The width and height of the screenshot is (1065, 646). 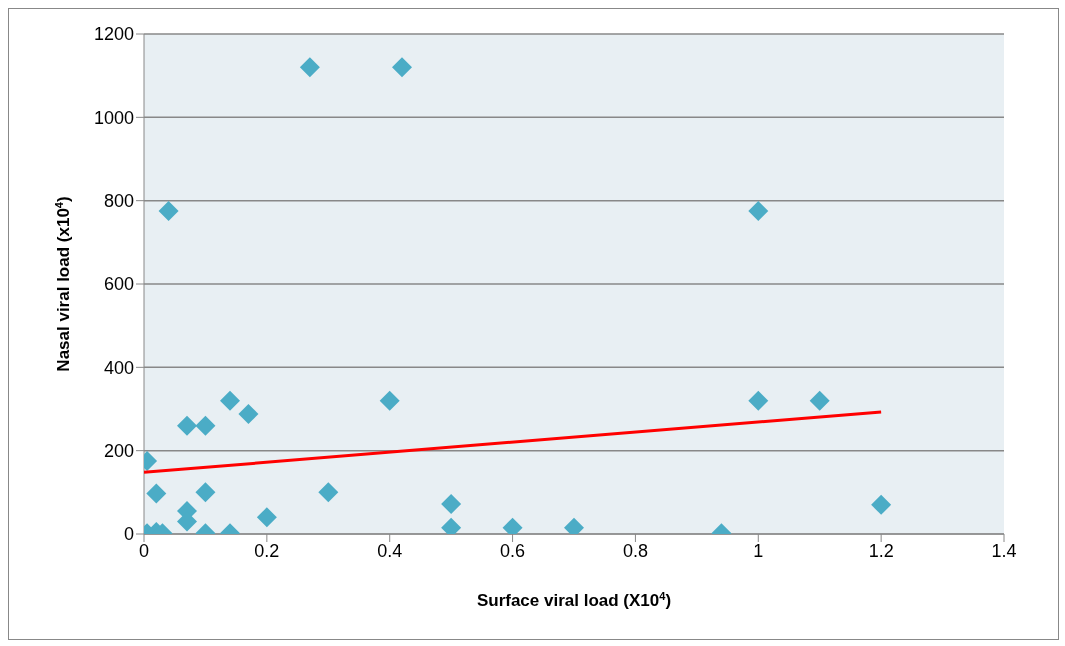 I want to click on x-tick-label: 0.6, so click(x=513, y=550).